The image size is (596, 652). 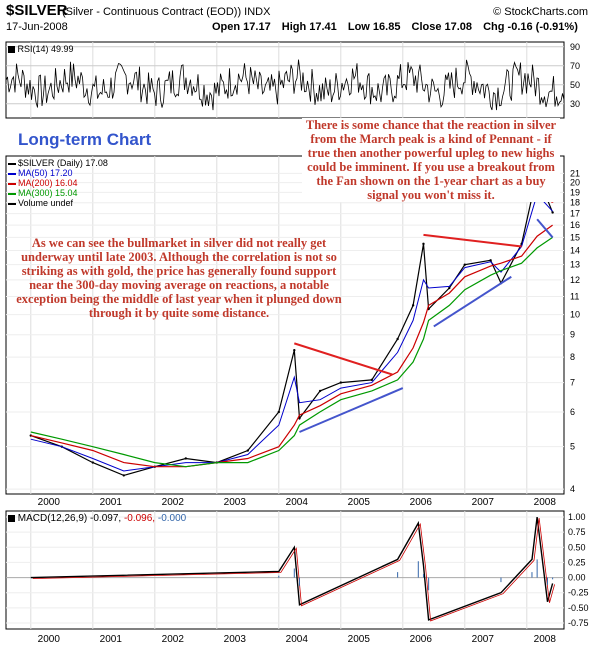 What do you see at coordinates (577, 562) in the screenshot?
I see `macd-tick-label: 0.25` at bounding box center [577, 562].